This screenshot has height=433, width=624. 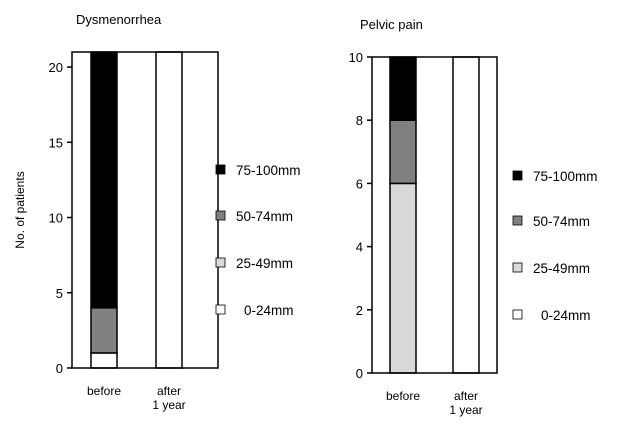 I want to click on y-tick-label: 4, so click(x=359, y=247).